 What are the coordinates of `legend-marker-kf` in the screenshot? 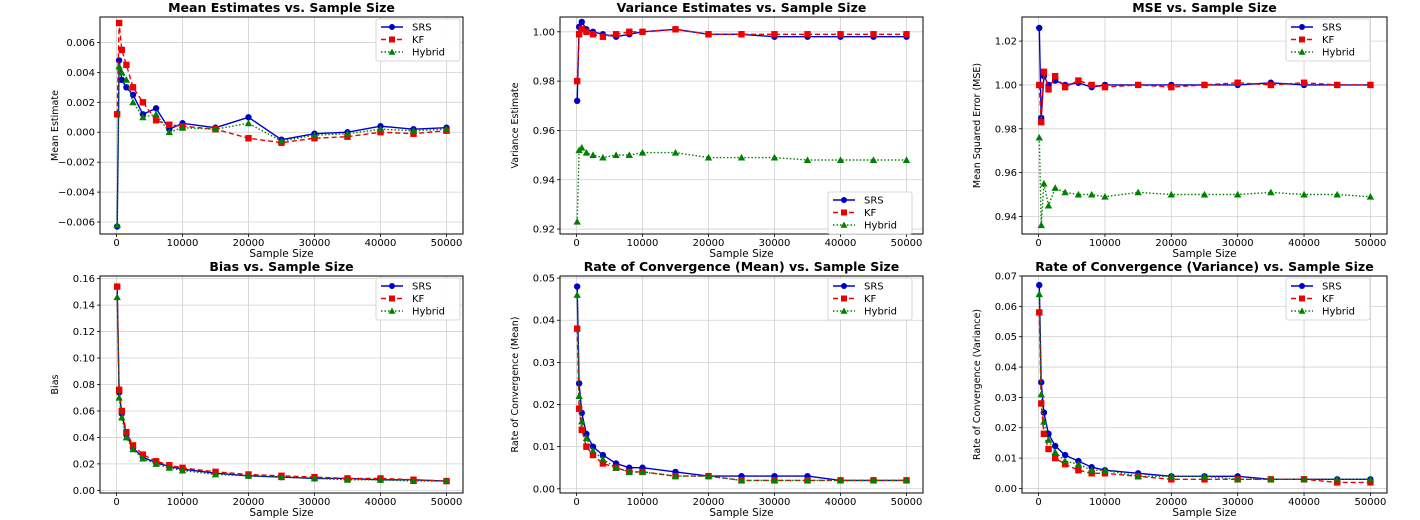 It's located at (1302, 298).